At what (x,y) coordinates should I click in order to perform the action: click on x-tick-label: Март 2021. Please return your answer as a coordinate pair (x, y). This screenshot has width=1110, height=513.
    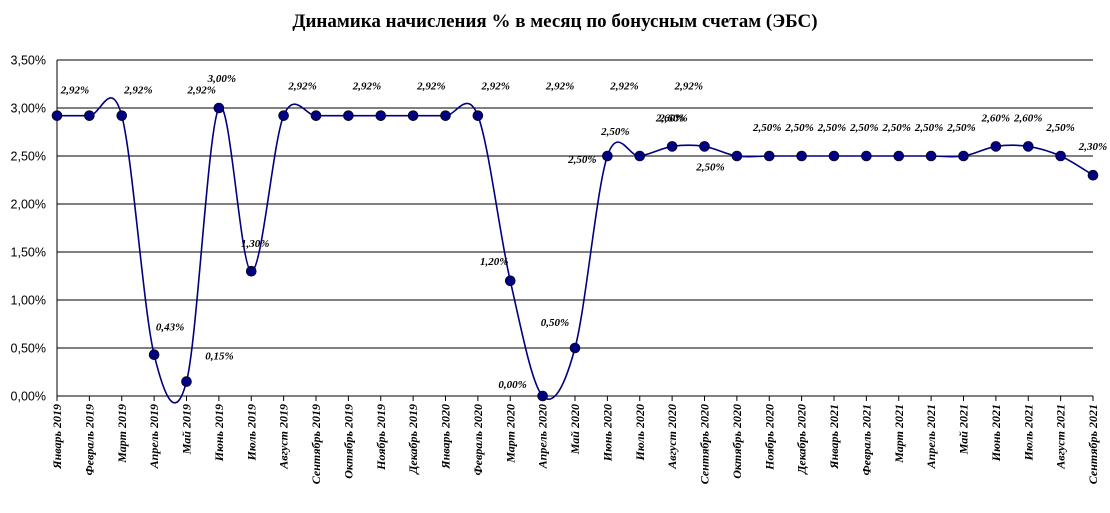
    Looking at the image, I should click on (899, 434).